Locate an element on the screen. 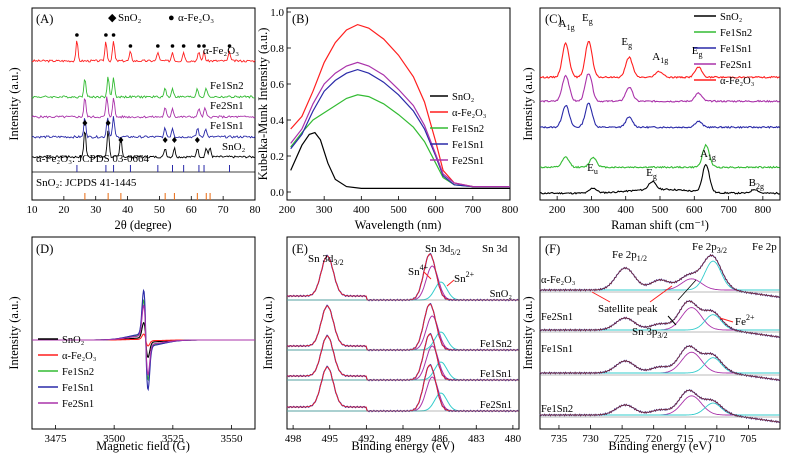  series-label-sno2: SnO₂ is located at coordinates (234, 147).